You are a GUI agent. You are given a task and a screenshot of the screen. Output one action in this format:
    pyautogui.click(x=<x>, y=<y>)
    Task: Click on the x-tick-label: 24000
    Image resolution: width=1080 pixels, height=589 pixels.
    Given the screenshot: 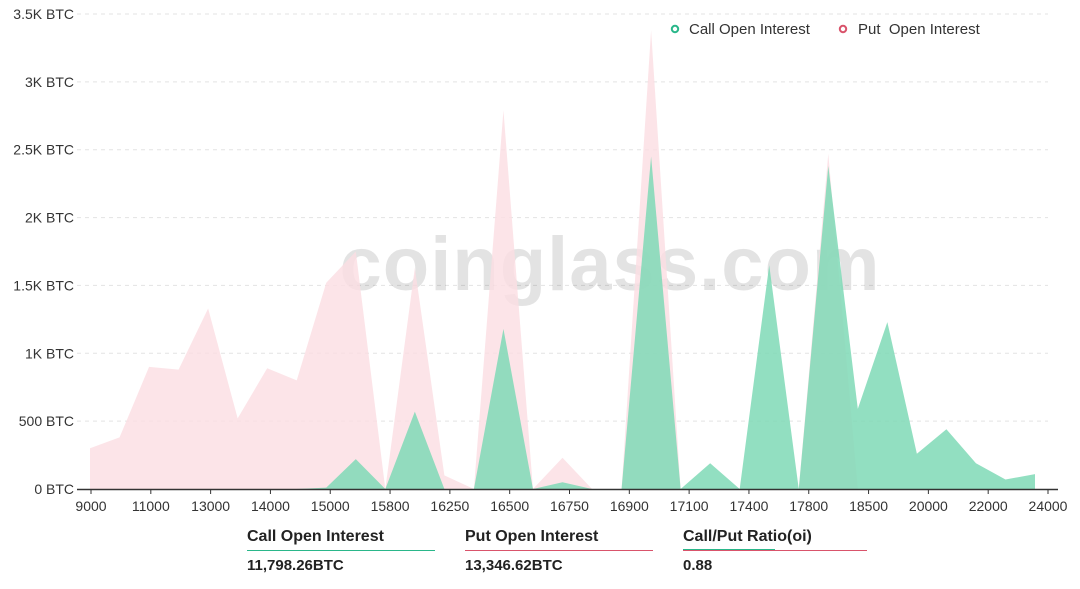 What is the action you would take?
    pyautogui.click(x=1048, y=506)
    